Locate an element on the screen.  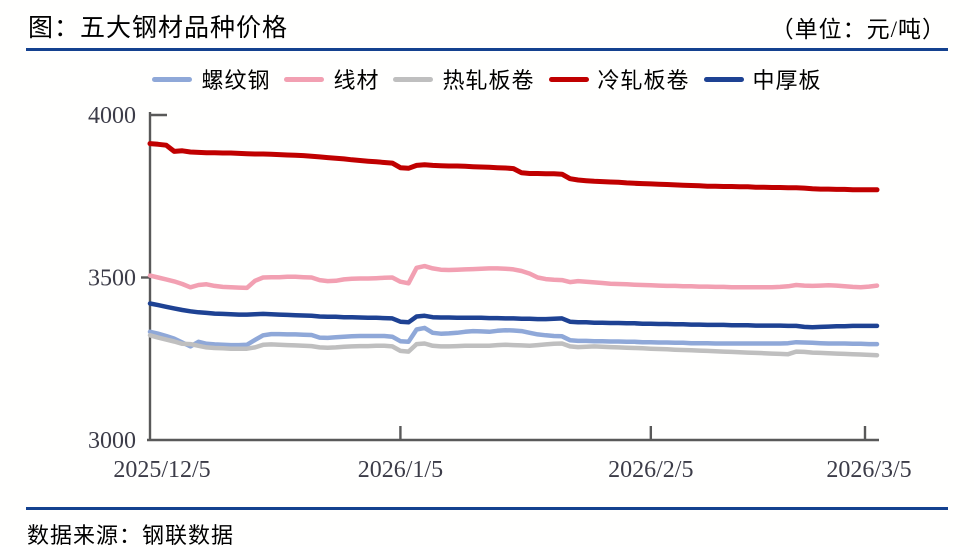
unit-label: （单位：元/吨） is located at coordinates (858, 29).